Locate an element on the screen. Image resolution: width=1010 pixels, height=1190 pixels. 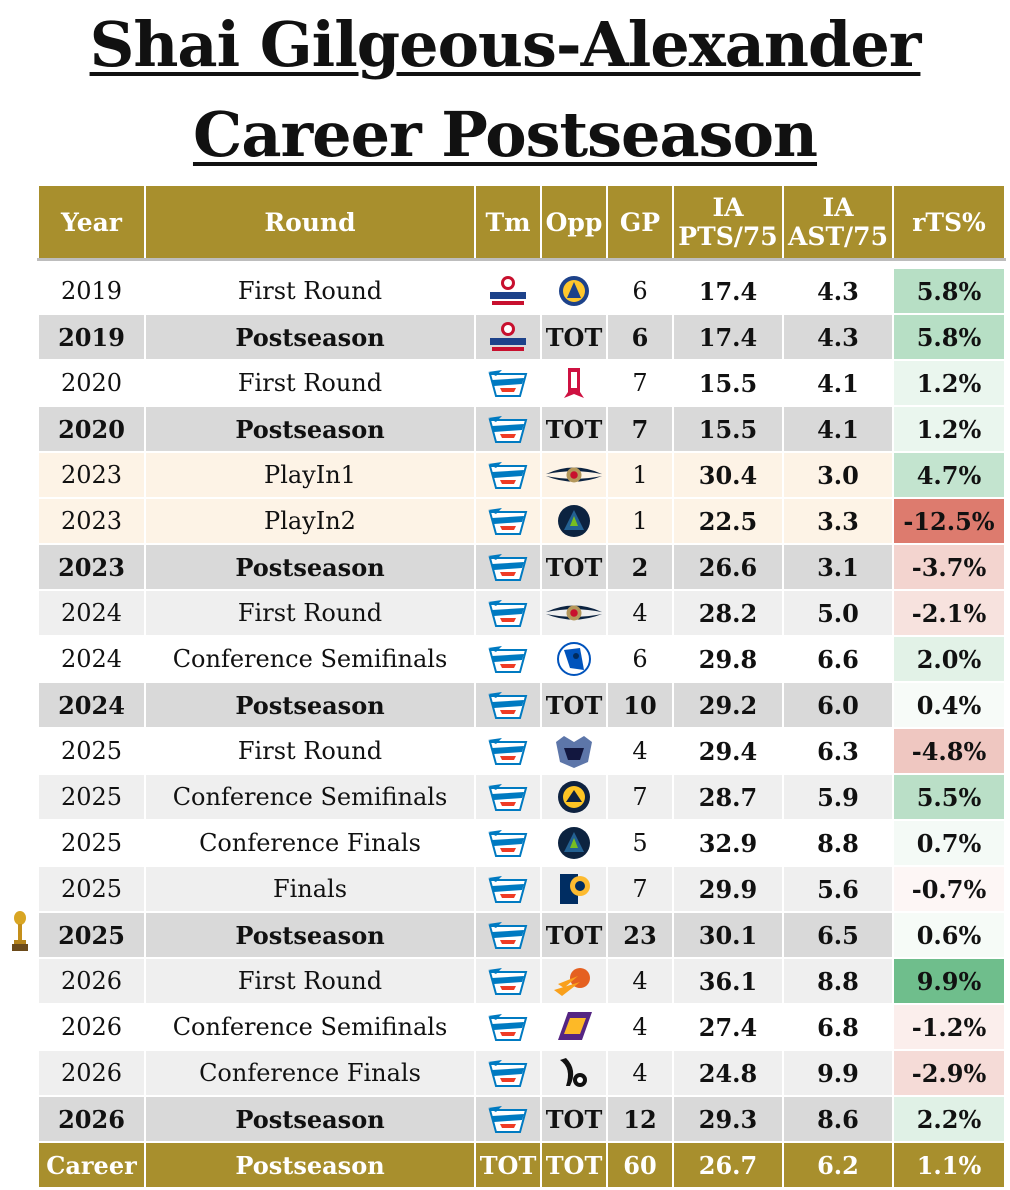
table-row: 2026 Conference Finals 4 24.8 9.9 -2.9% is located at coordinates (521, 1073).